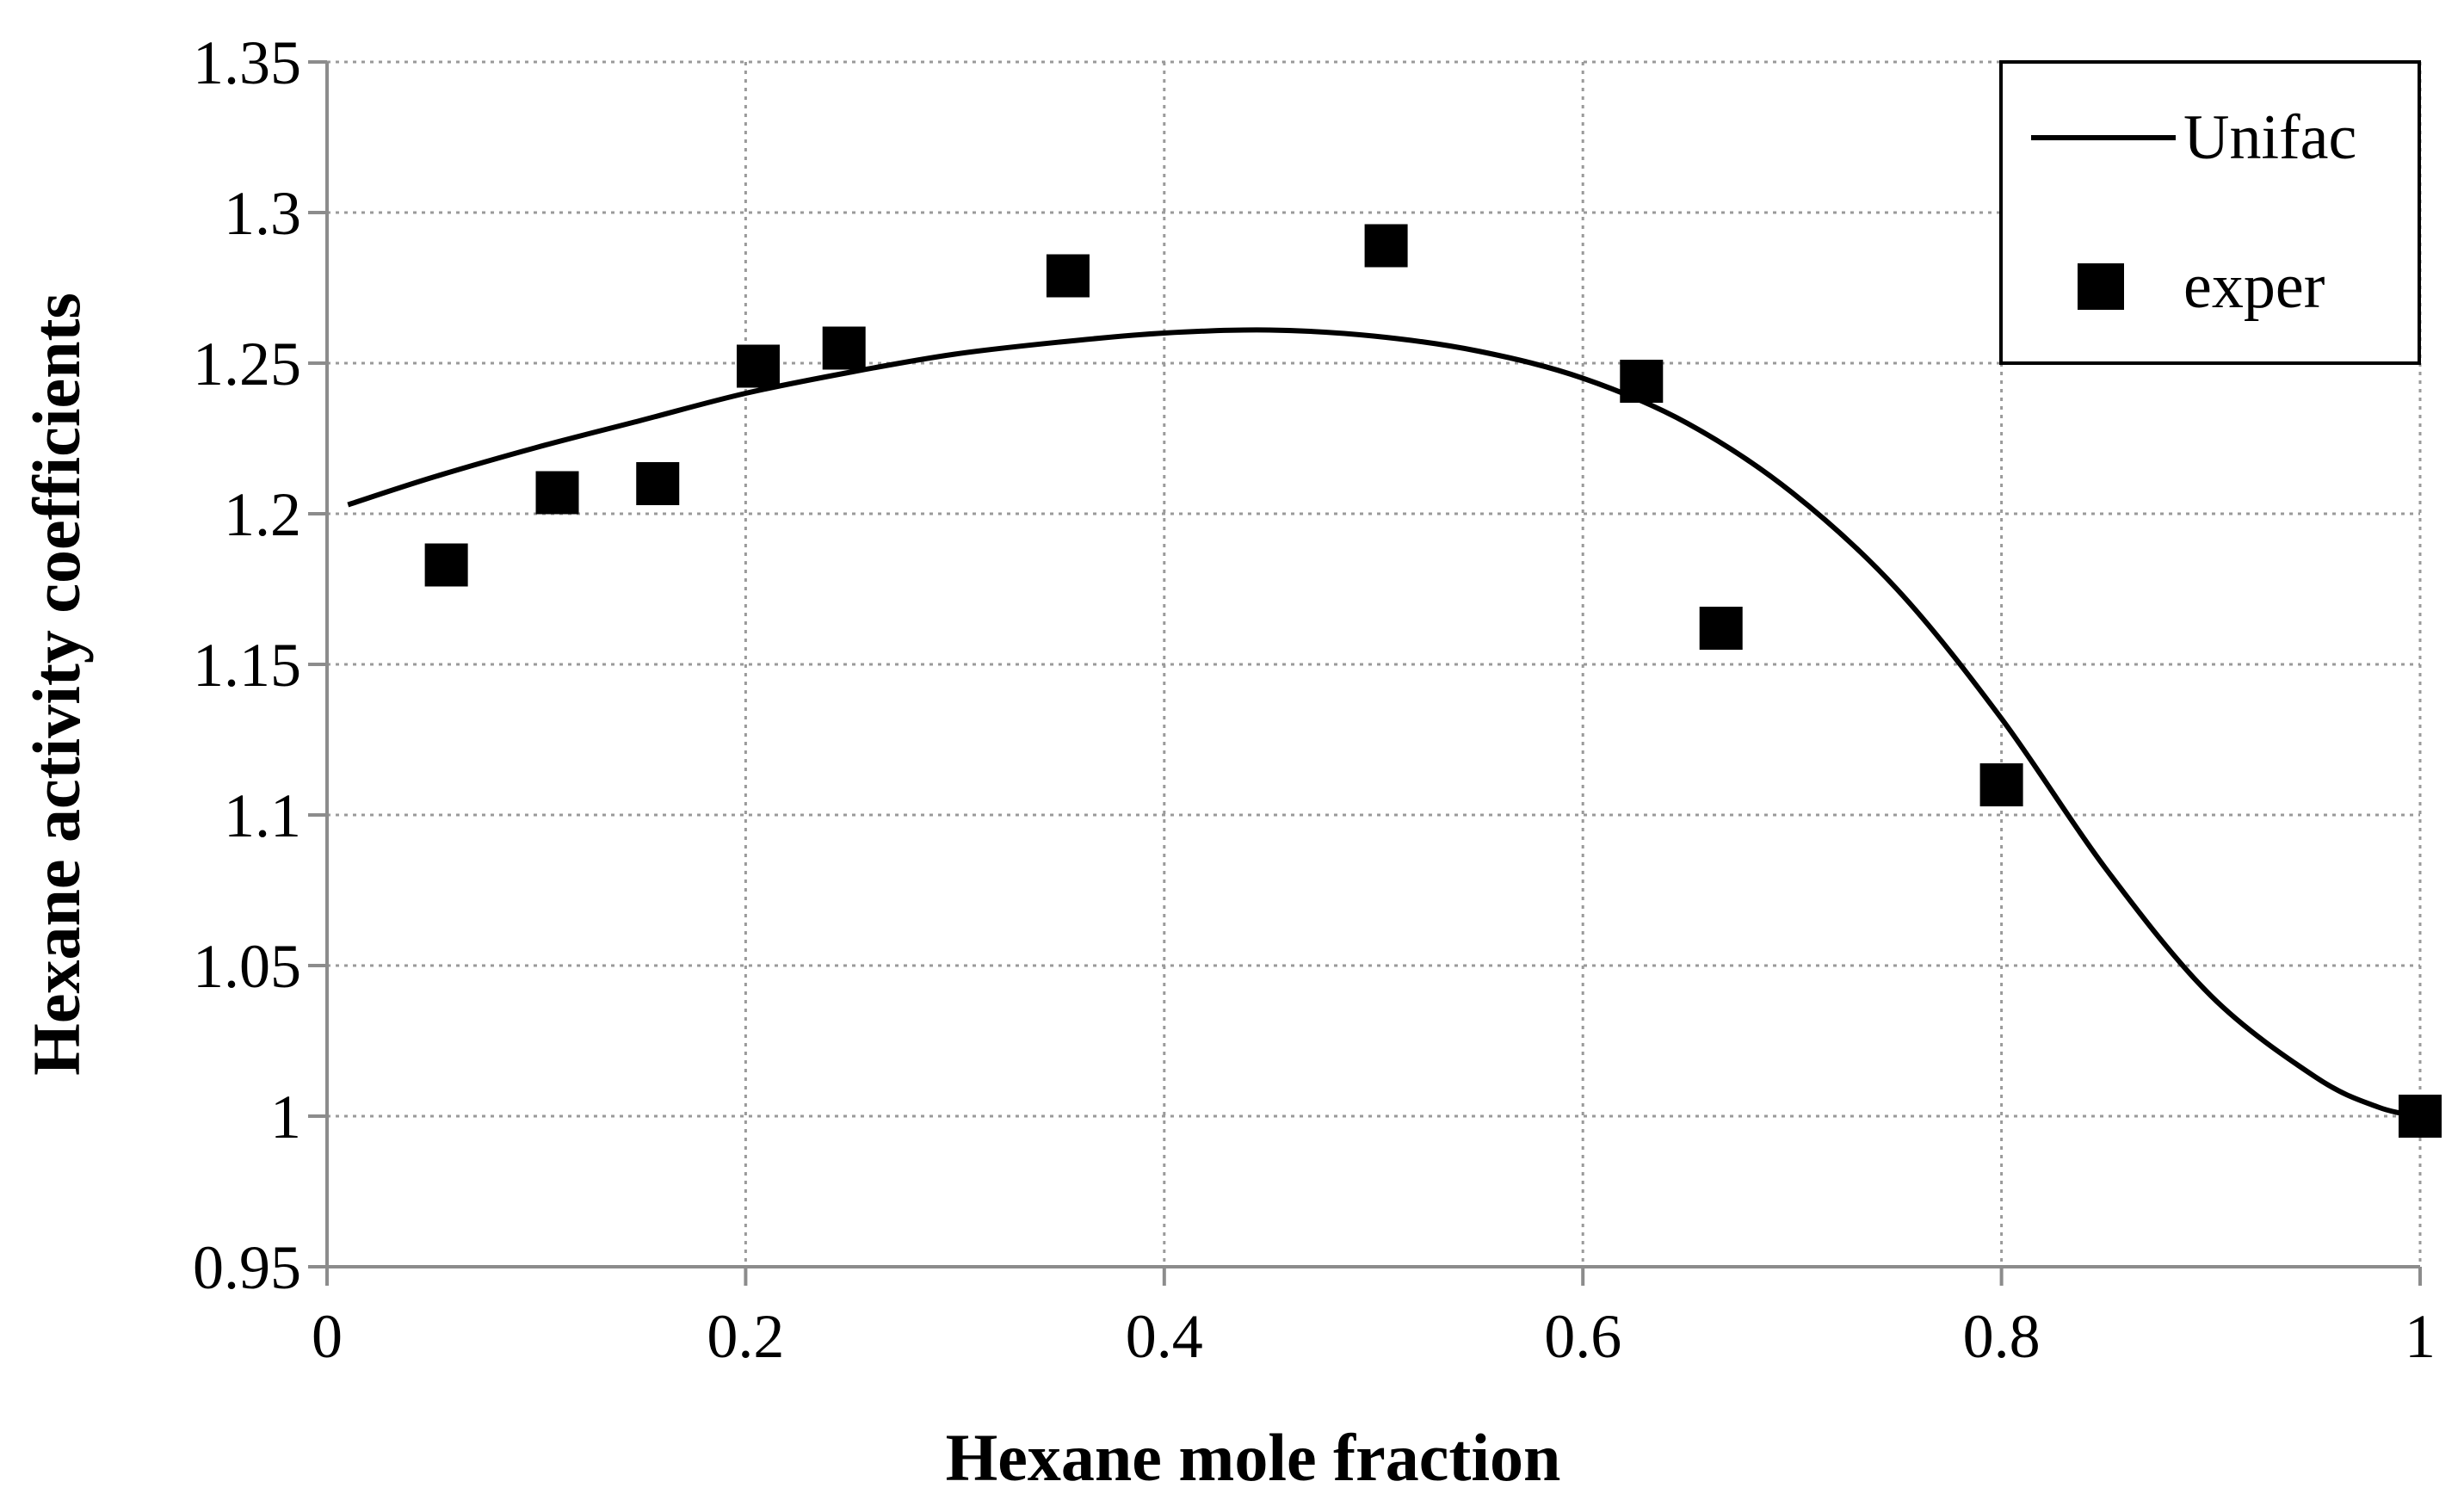  What do you see at coordinates (247, 62) in the screenshot?
I see `y-tick-label: 1.35` at bounding box center [247, 62].